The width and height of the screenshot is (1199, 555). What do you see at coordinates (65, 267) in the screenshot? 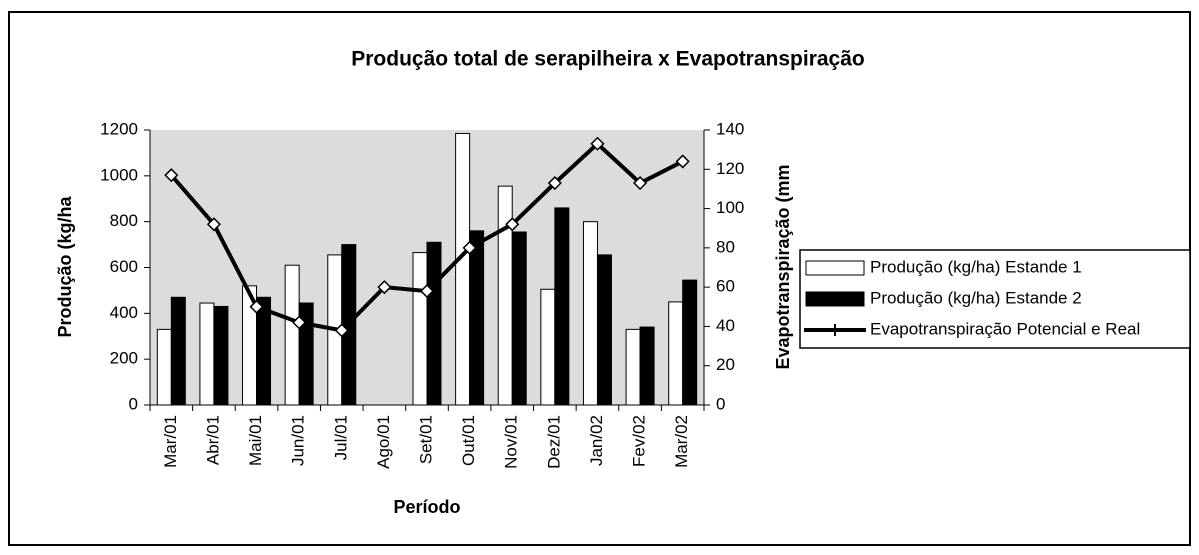
I see `y-axis-title: Produção (kg/ha` at bounding box center [65, 267].